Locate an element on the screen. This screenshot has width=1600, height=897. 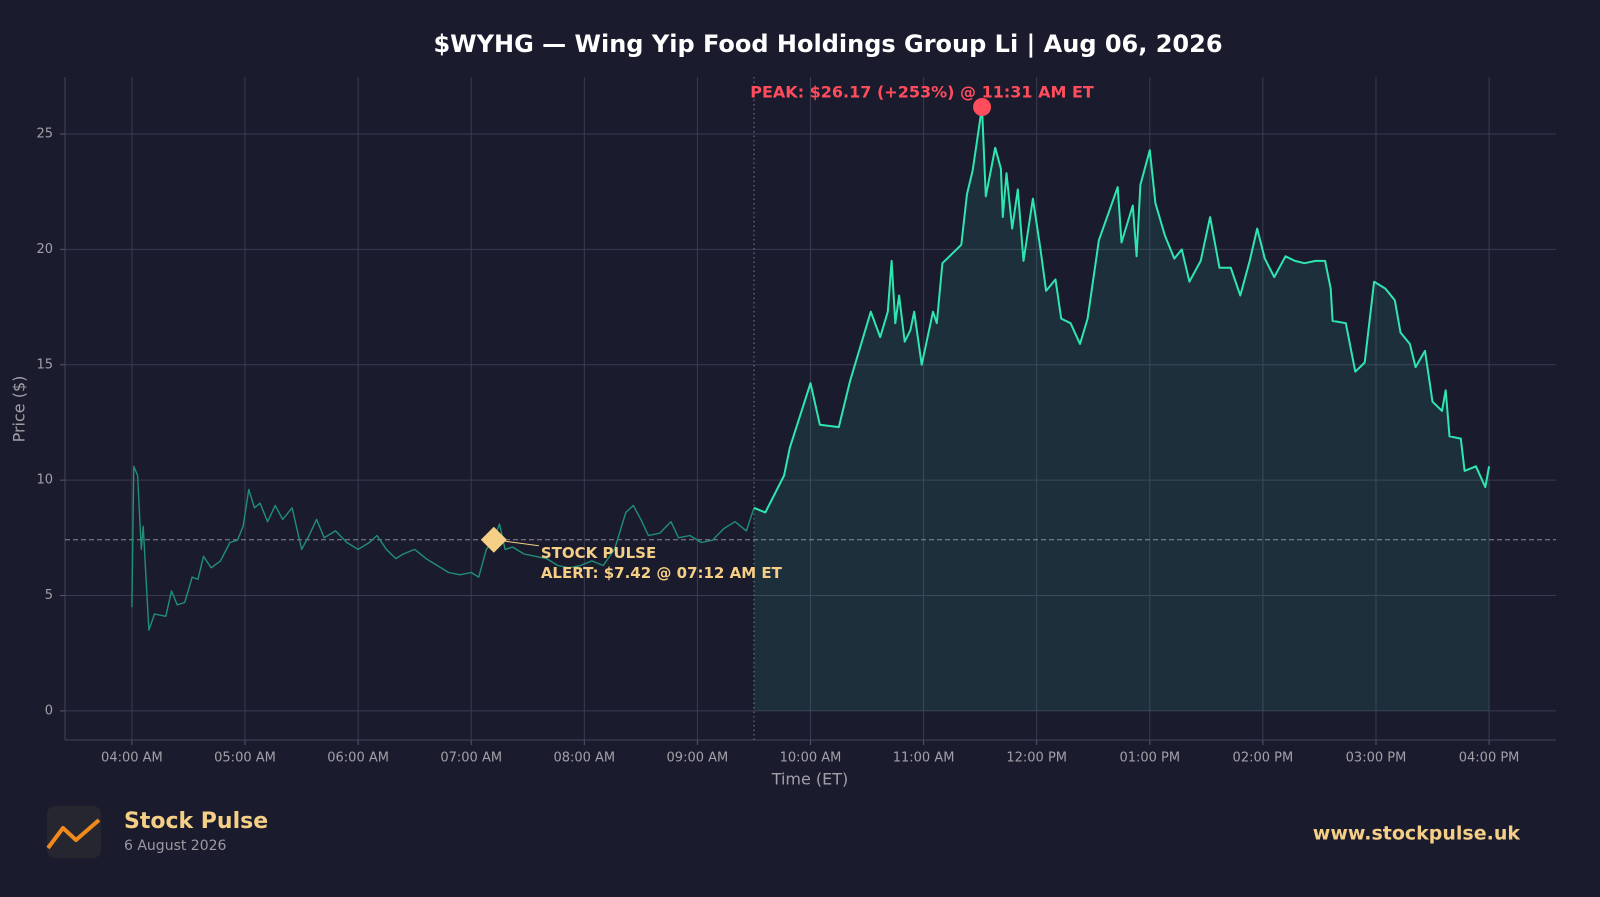
x-axis-label: Time (ET) is located at coordinates (810, 779).